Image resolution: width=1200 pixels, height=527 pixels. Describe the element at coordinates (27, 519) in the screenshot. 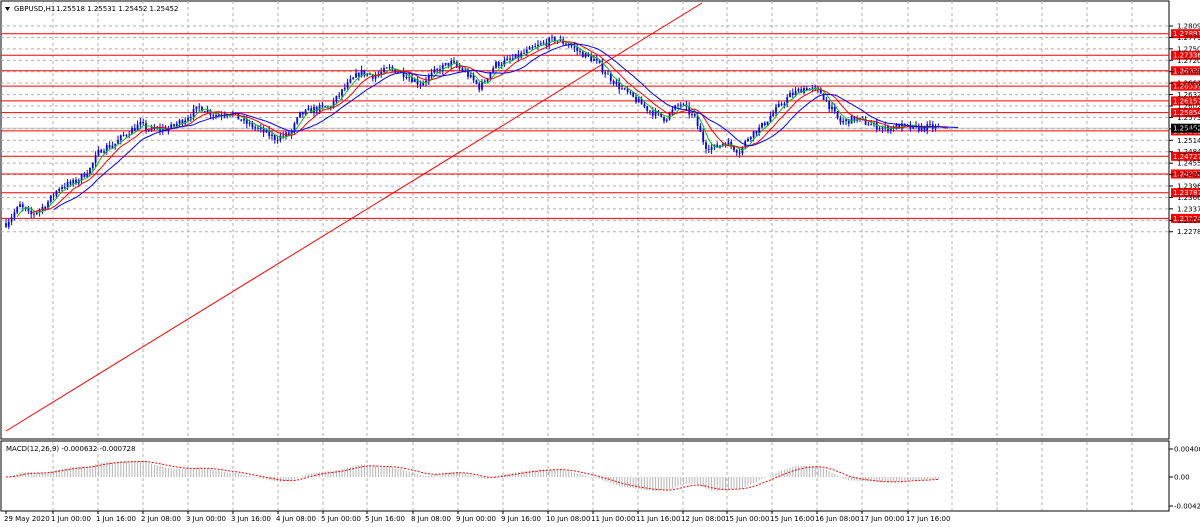

I see `x-tick-label: 29 May 2020` at that location.